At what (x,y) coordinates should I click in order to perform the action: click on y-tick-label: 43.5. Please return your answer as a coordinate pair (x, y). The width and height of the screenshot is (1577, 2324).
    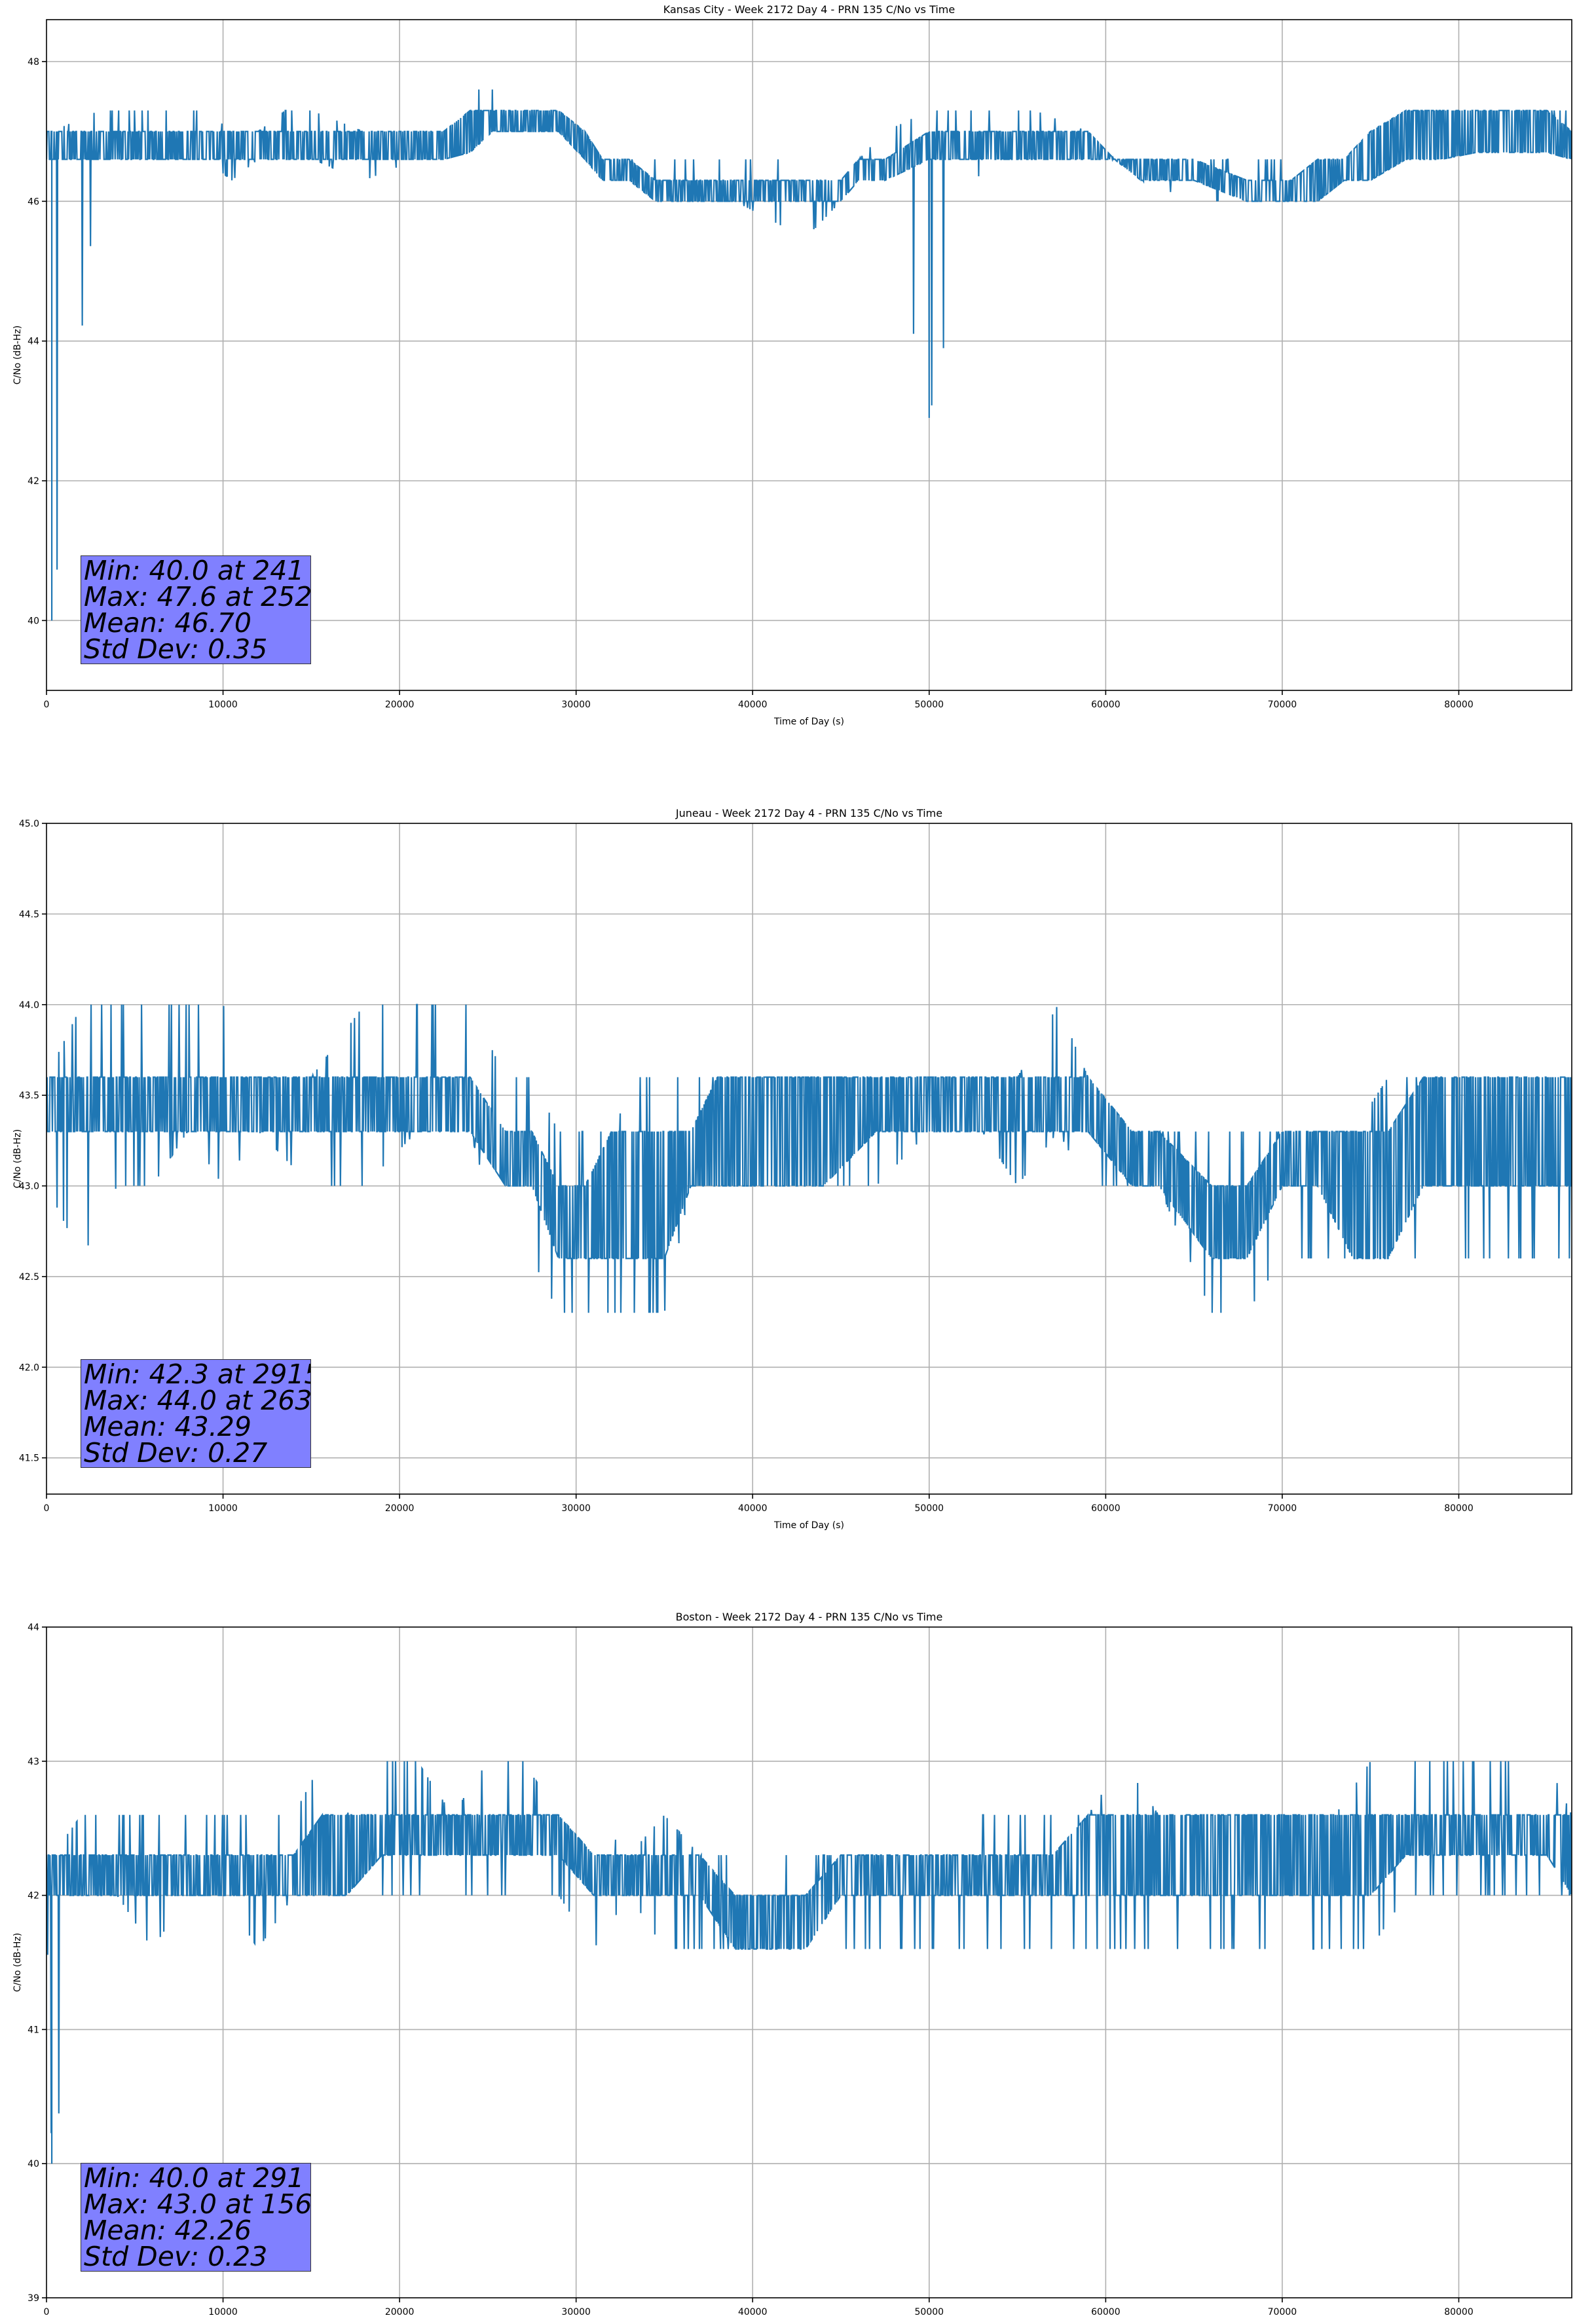
    Looking at the image, I should click on (29, 1096).